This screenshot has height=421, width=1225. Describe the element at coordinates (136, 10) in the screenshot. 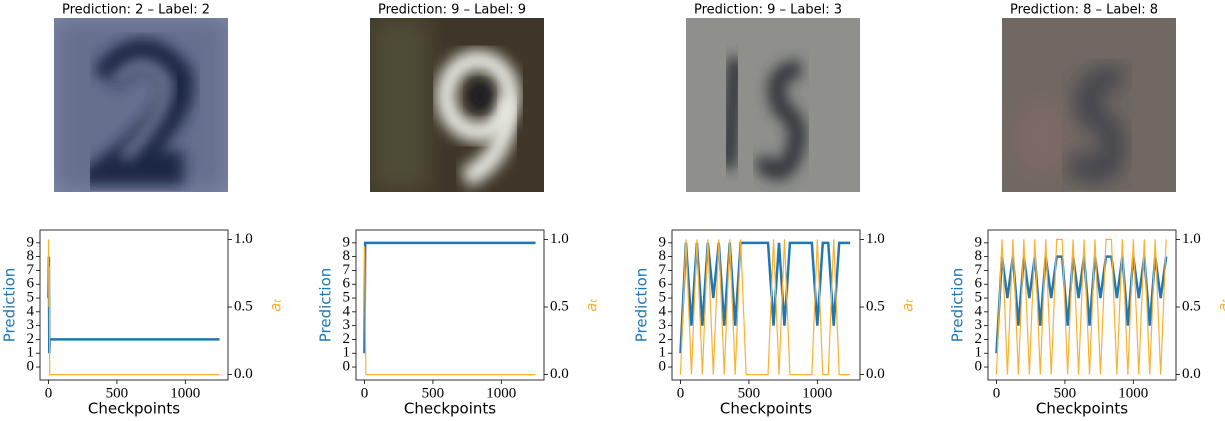

I see `chart-title: Prediction: 2 – Label: 2` at that location.